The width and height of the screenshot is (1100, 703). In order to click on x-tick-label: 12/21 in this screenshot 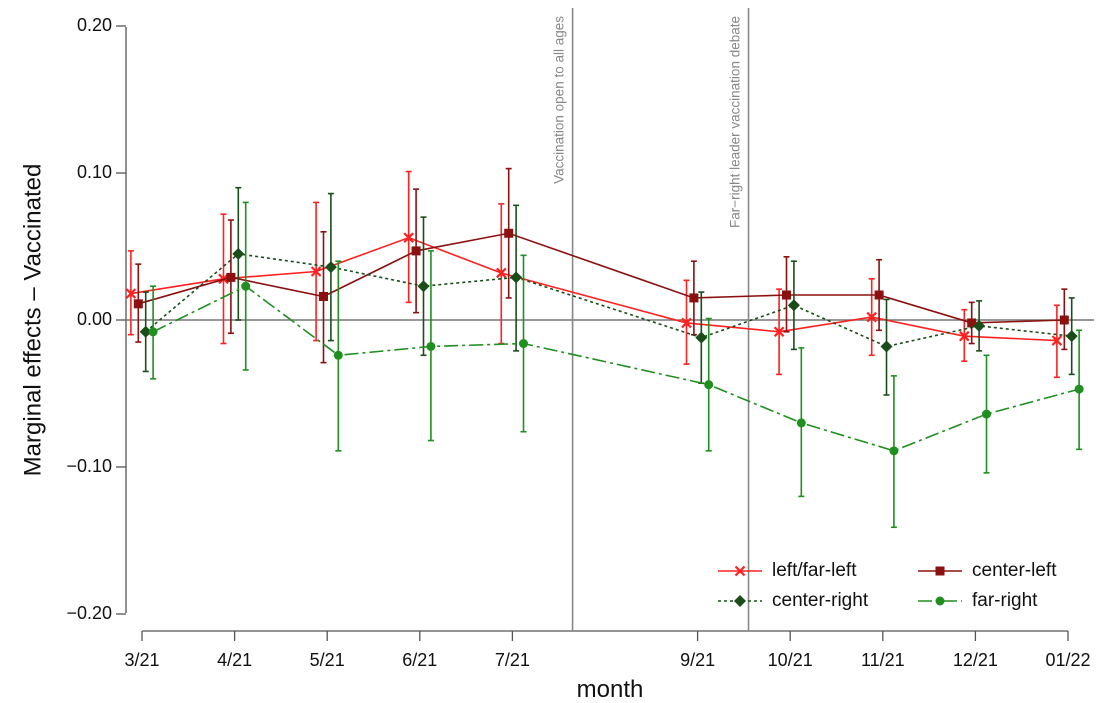, I will do `click(975, 660)`.